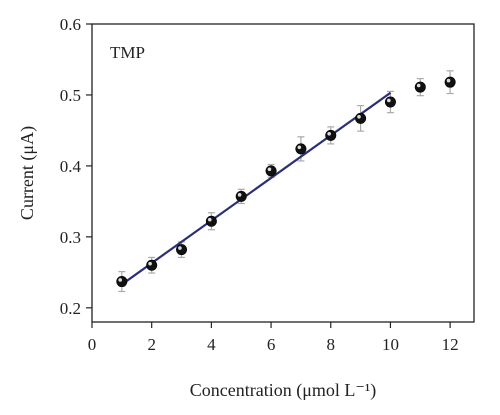  Describe the element at coordinates (92, 344) in the screenshot. I see `x-tick-label: 0` at that location.